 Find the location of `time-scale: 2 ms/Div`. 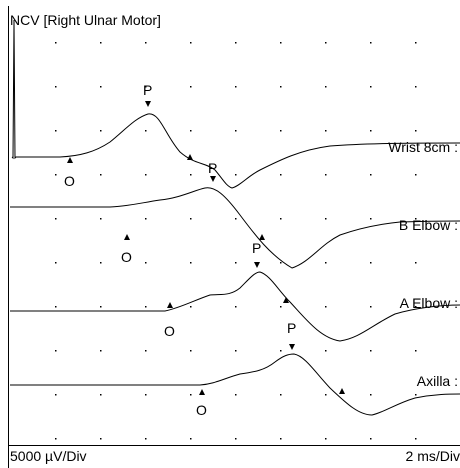

time-scale: 2 ms/Div is located at coordinates (433, 456).